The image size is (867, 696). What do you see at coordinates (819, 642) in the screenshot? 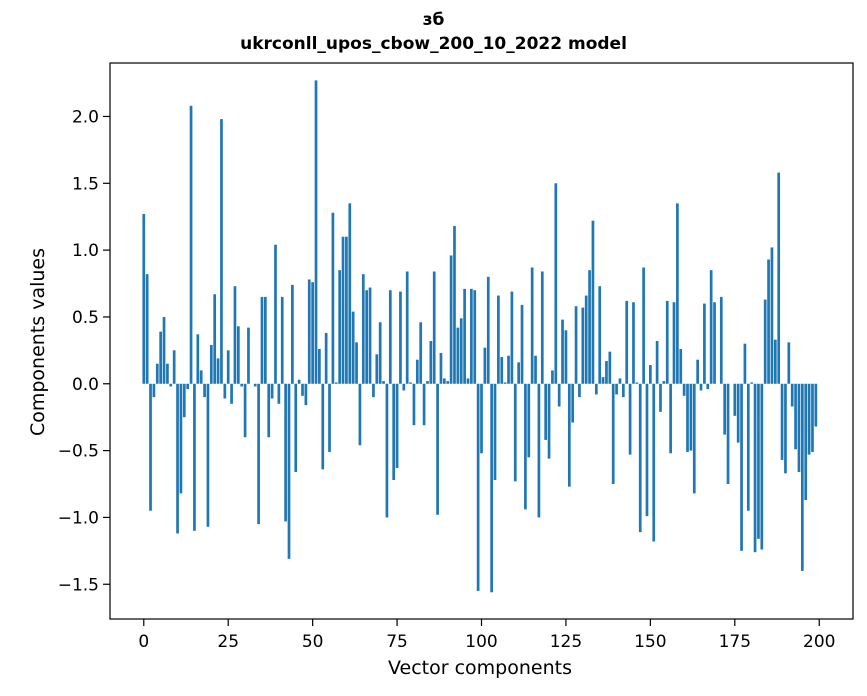
I see `x-tick-label: 200` at bounding box center [819, 642].